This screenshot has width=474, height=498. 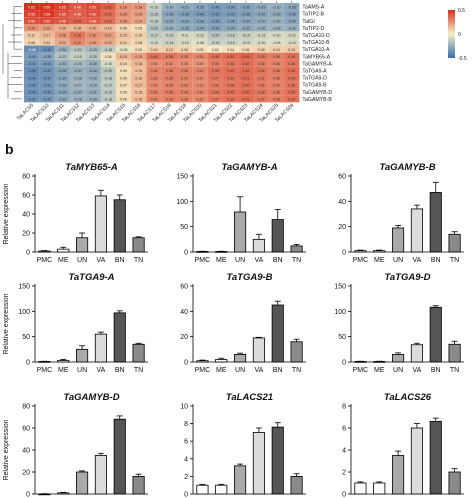 What do you see at coordinates (461, 11) in the screenshot?
I see `color-scale-tick: 0.5` at bounding box center [461, 11].